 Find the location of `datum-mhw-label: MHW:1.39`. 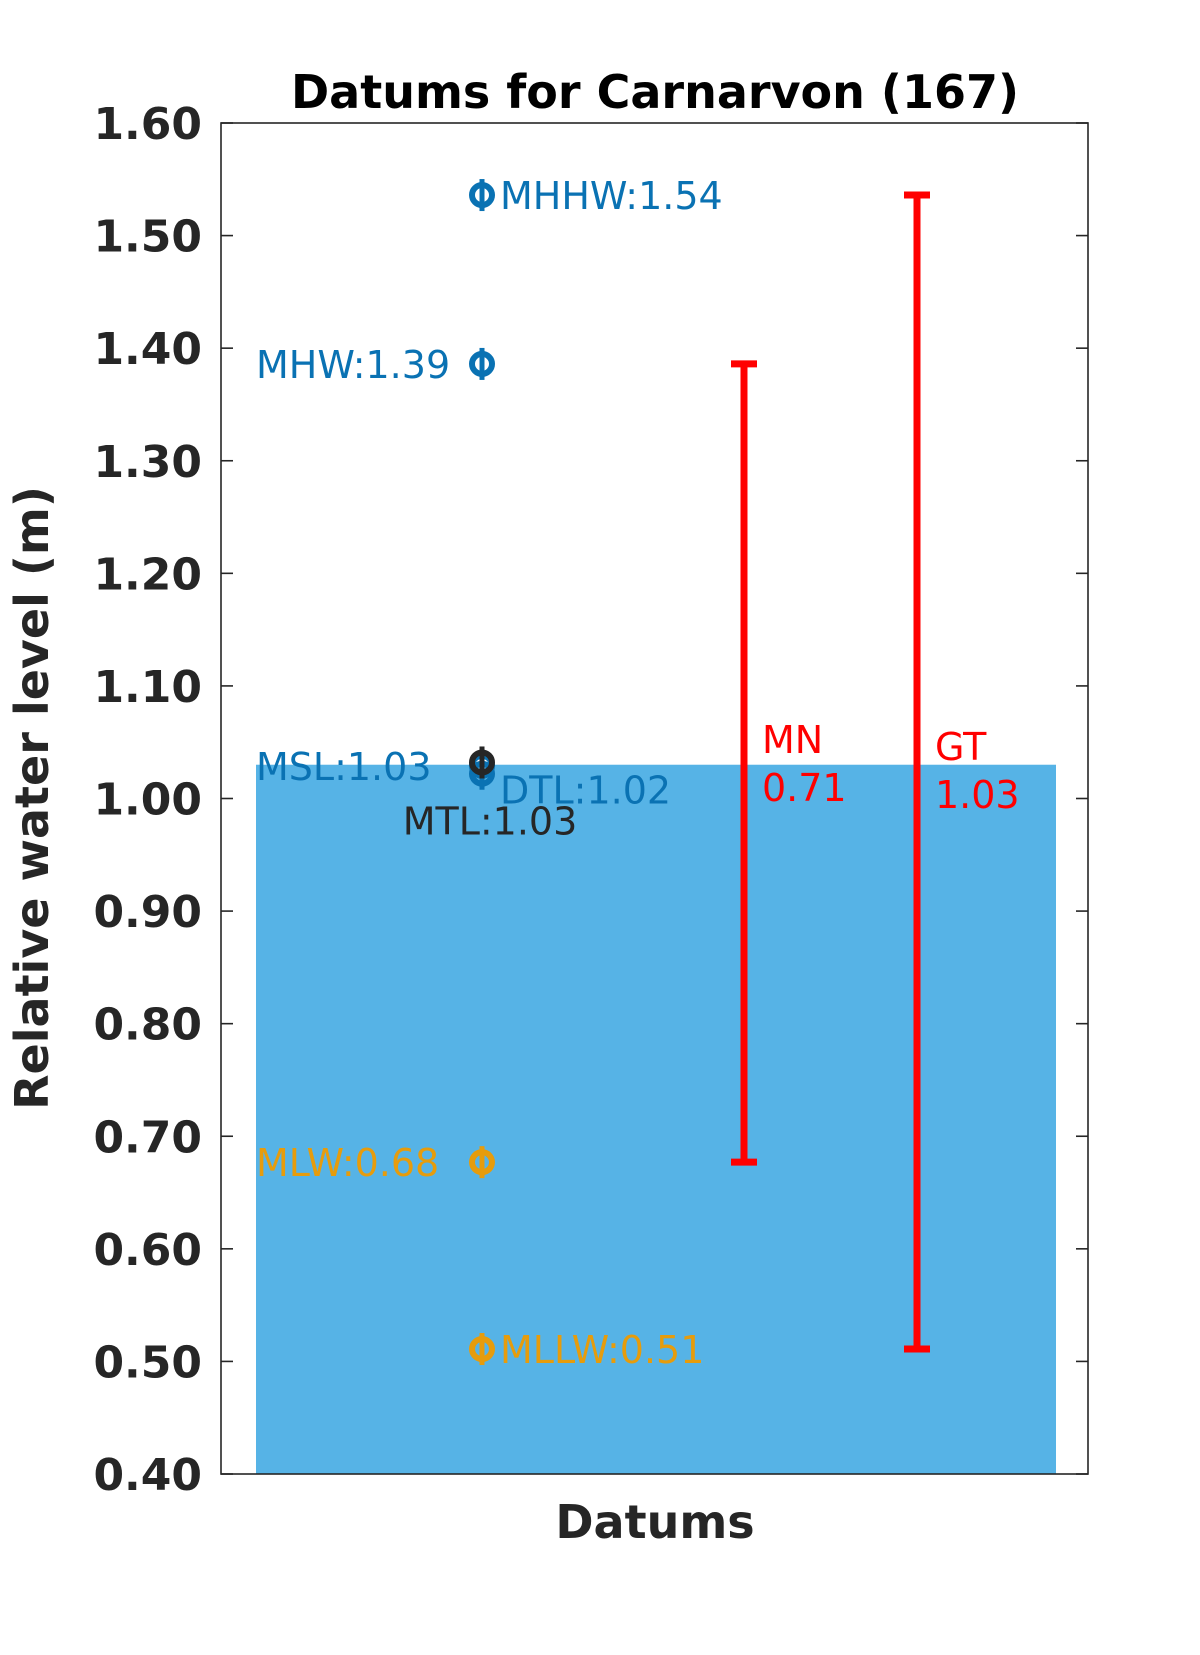

datum-mhw-label: MHW:1.39 is located at coordinates (353, 365).